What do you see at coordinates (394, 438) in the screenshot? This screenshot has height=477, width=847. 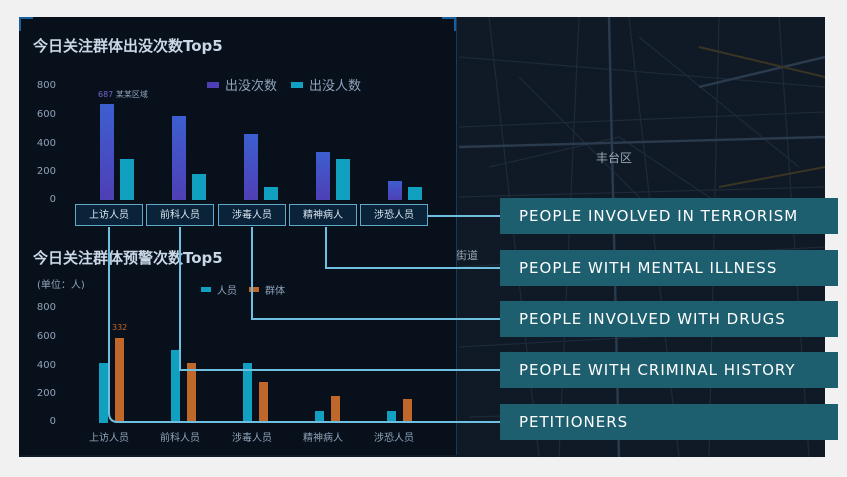 I see `chart2-category-label: 涉恐人员` at bounding box center [394, 438].